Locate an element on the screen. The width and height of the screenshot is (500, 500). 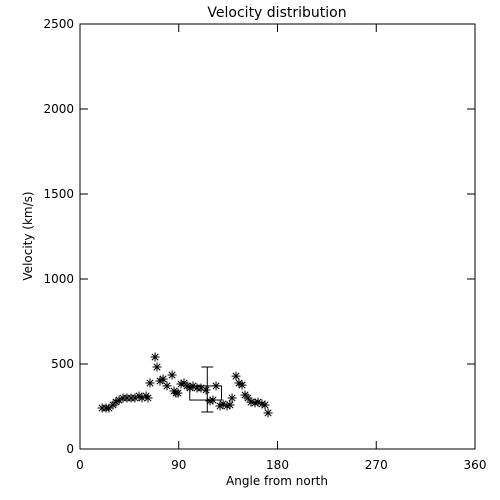
y-tick-label: 1000 is located at coordinates (58, 279).